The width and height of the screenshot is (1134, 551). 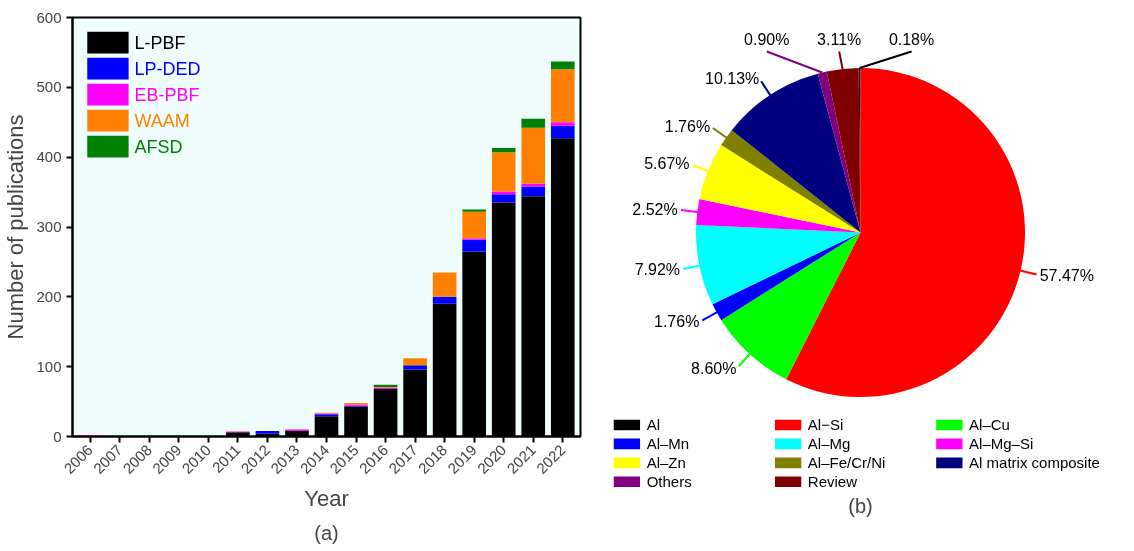 I want to click on data-label: 3.11%, so click(x=839, y=40).